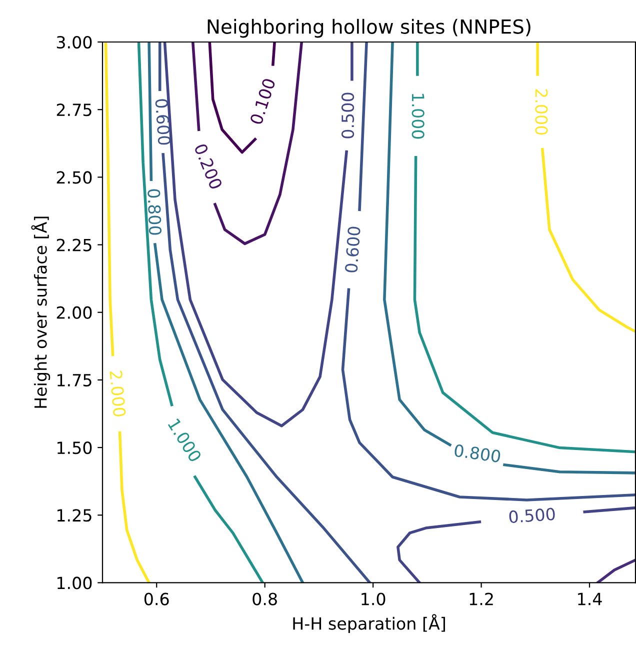 This screenshot has width=636, height=647. What do you see at coordinates (156, 599) in the screenshot?
I see `x-tick-label: 0.6` at bounding box center [156, 599].